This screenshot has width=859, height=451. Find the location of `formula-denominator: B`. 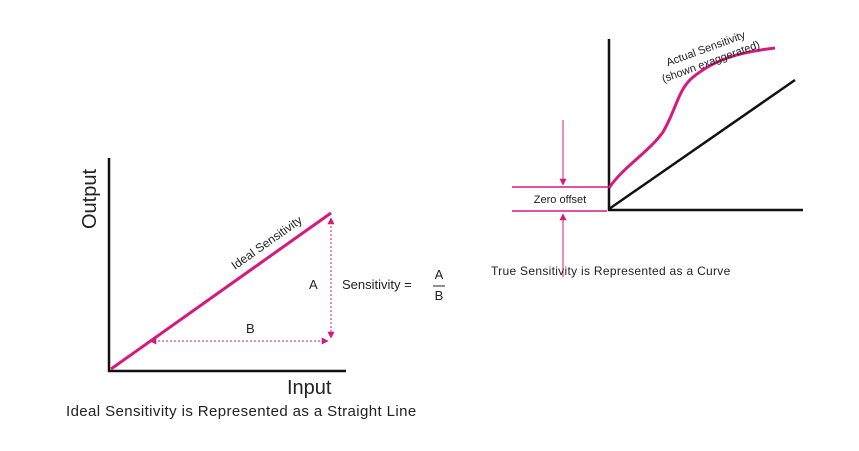

formula-denominator: B is located at coordinates (439, 295).